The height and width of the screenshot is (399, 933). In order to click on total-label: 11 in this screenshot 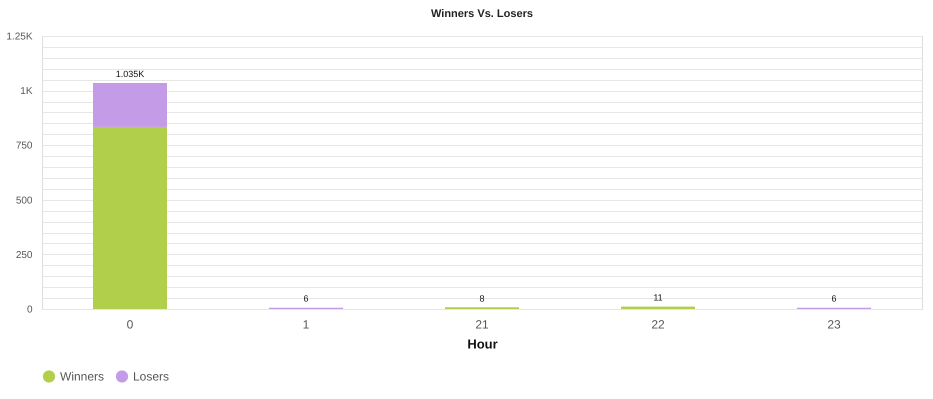, I will do `click(658, 297)`.